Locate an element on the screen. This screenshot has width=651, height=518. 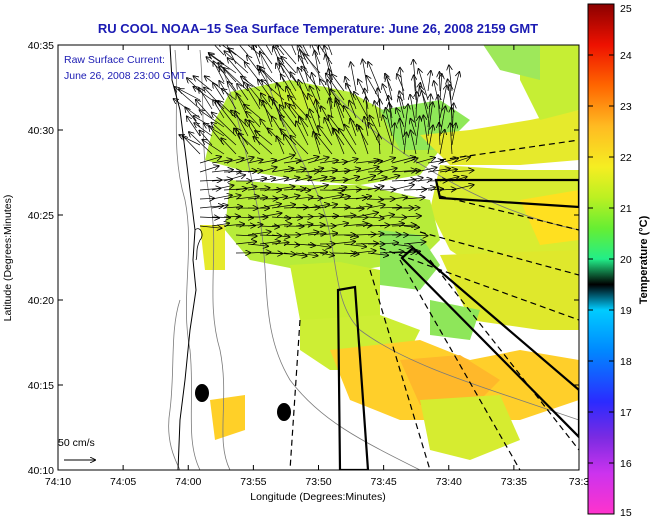
x-tick-label: 73:35 is located at coordinates (514, 482).